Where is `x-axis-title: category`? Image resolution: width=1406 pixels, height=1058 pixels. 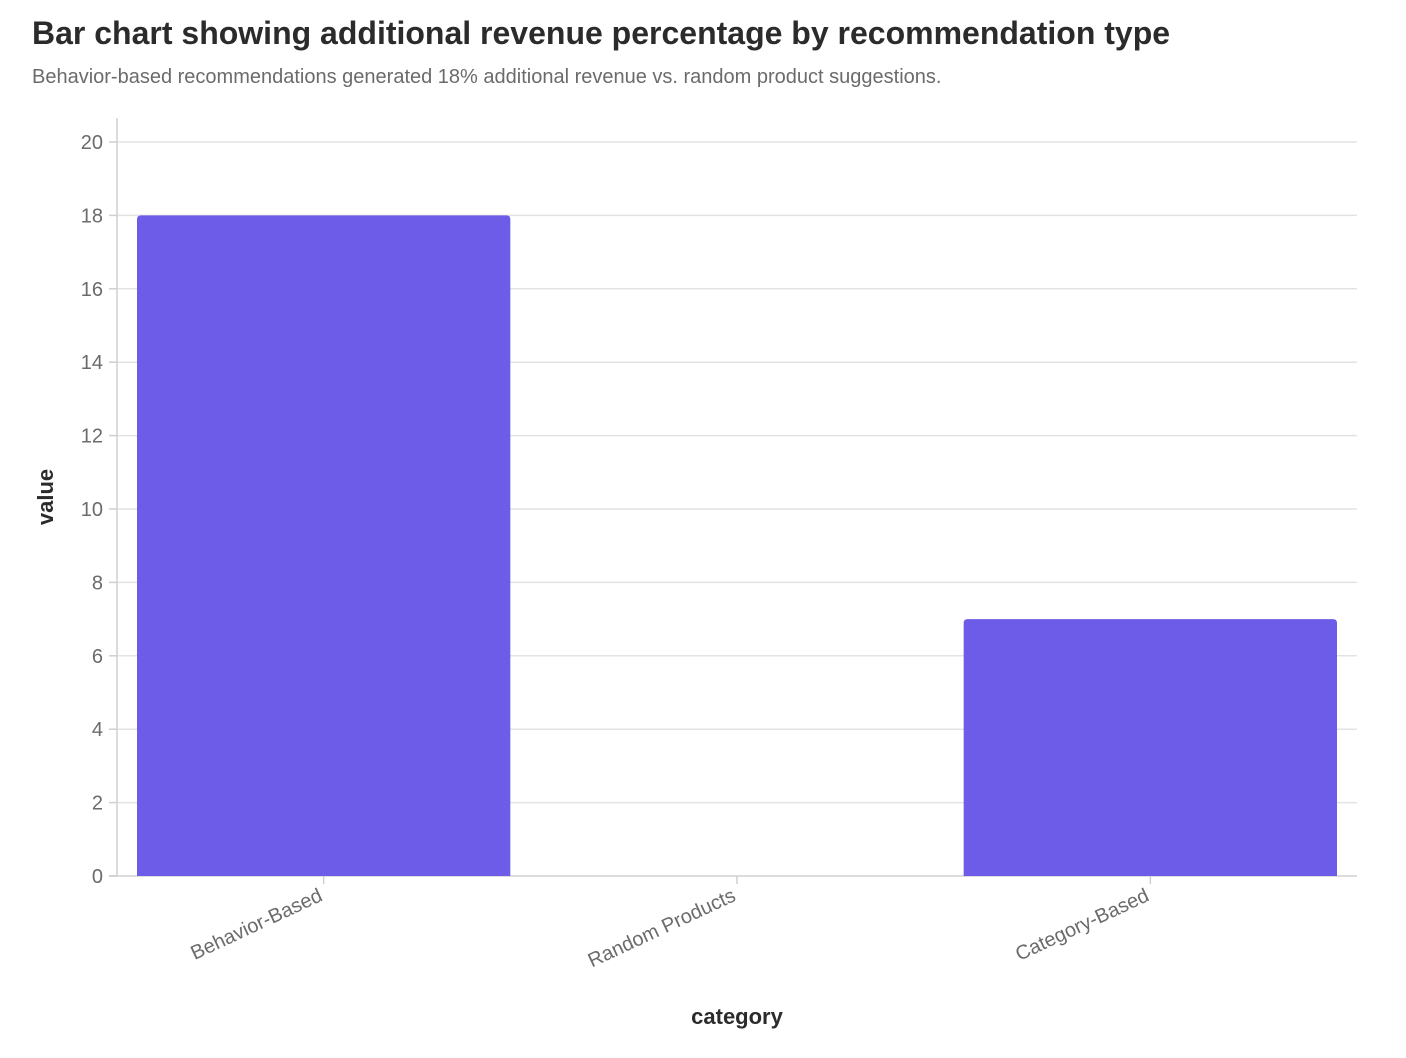 x-axis-title: category is located at coordinates (737, 1016).